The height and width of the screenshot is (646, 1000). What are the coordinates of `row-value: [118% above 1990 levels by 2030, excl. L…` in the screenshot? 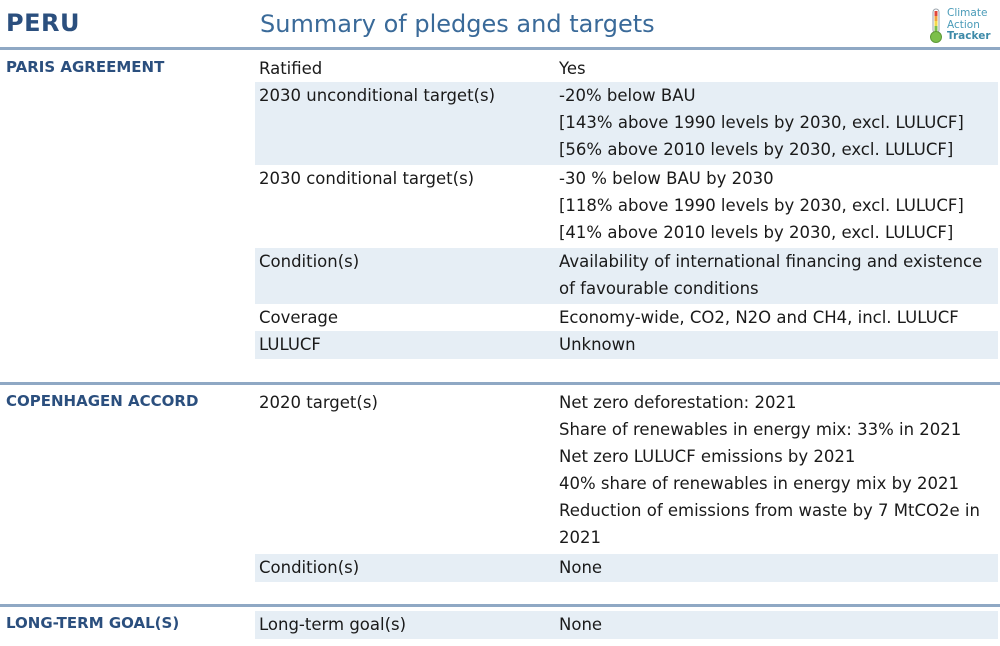 It's located at (761, 205).